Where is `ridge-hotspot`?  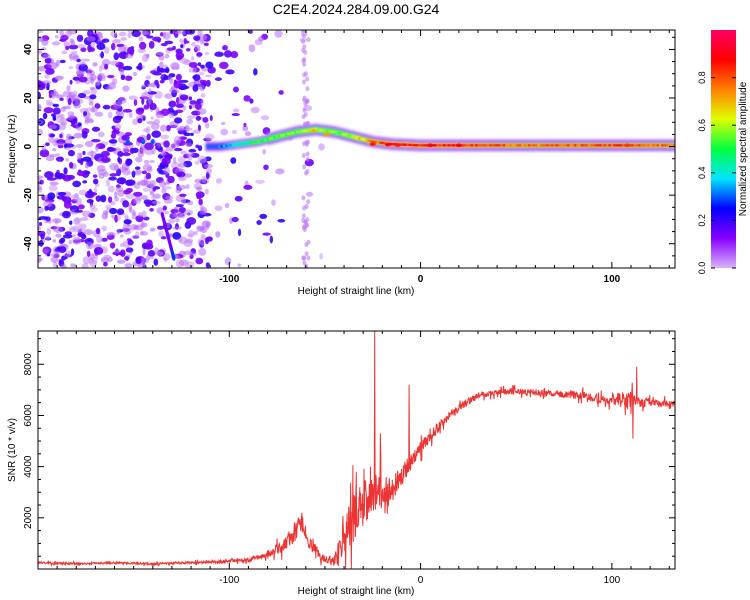 ridge-hotspot is located at coordinates (397, 145).